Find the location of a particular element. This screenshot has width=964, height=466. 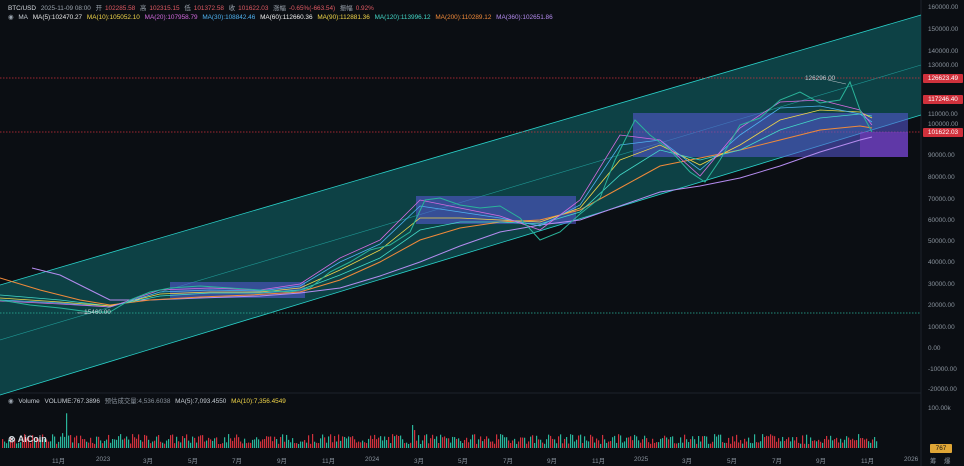

change-value: -0.65%(-663.54) is located at coordinates (312, 8).